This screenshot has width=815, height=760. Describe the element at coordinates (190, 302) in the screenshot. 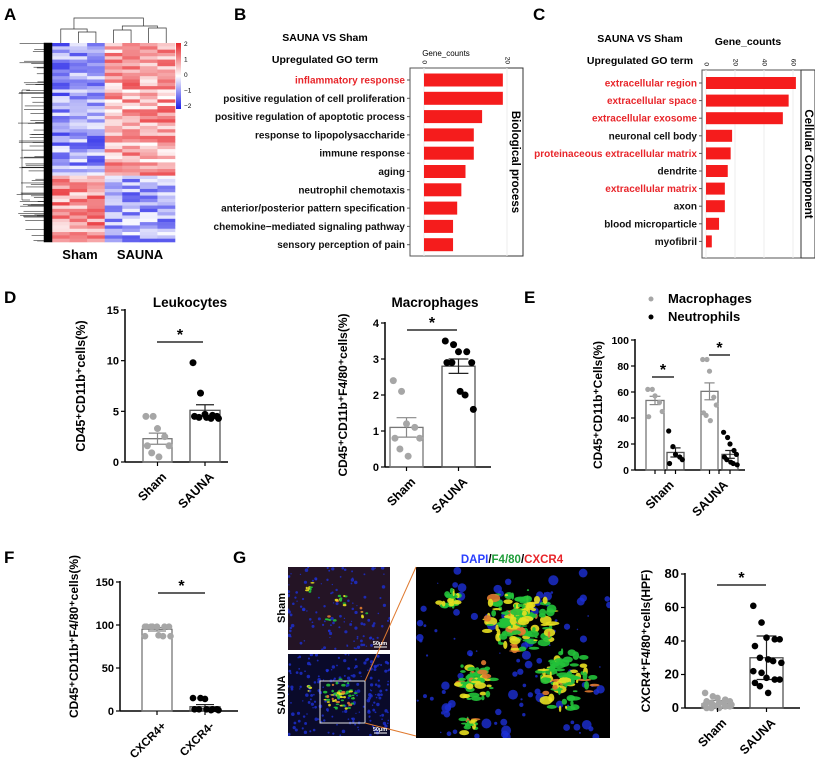

I see `chart-title: Leukocytes` at that location.